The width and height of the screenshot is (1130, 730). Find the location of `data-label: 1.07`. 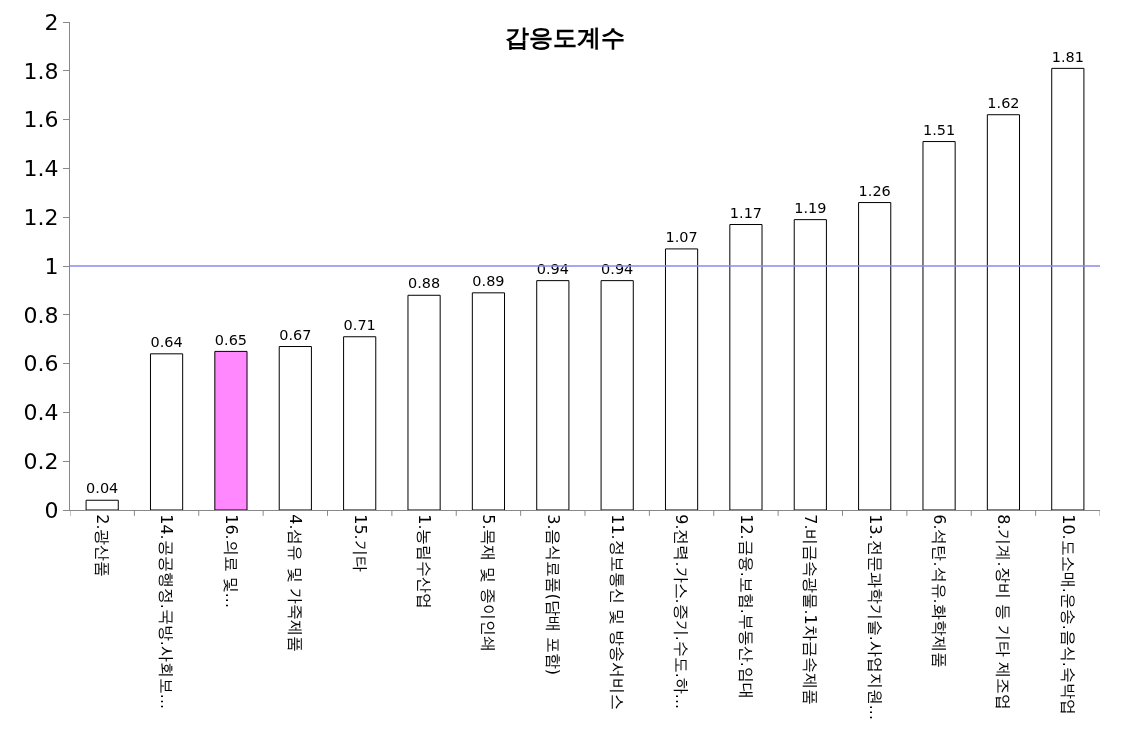

data-label: 1.07 is located at coordinates (681, 237).